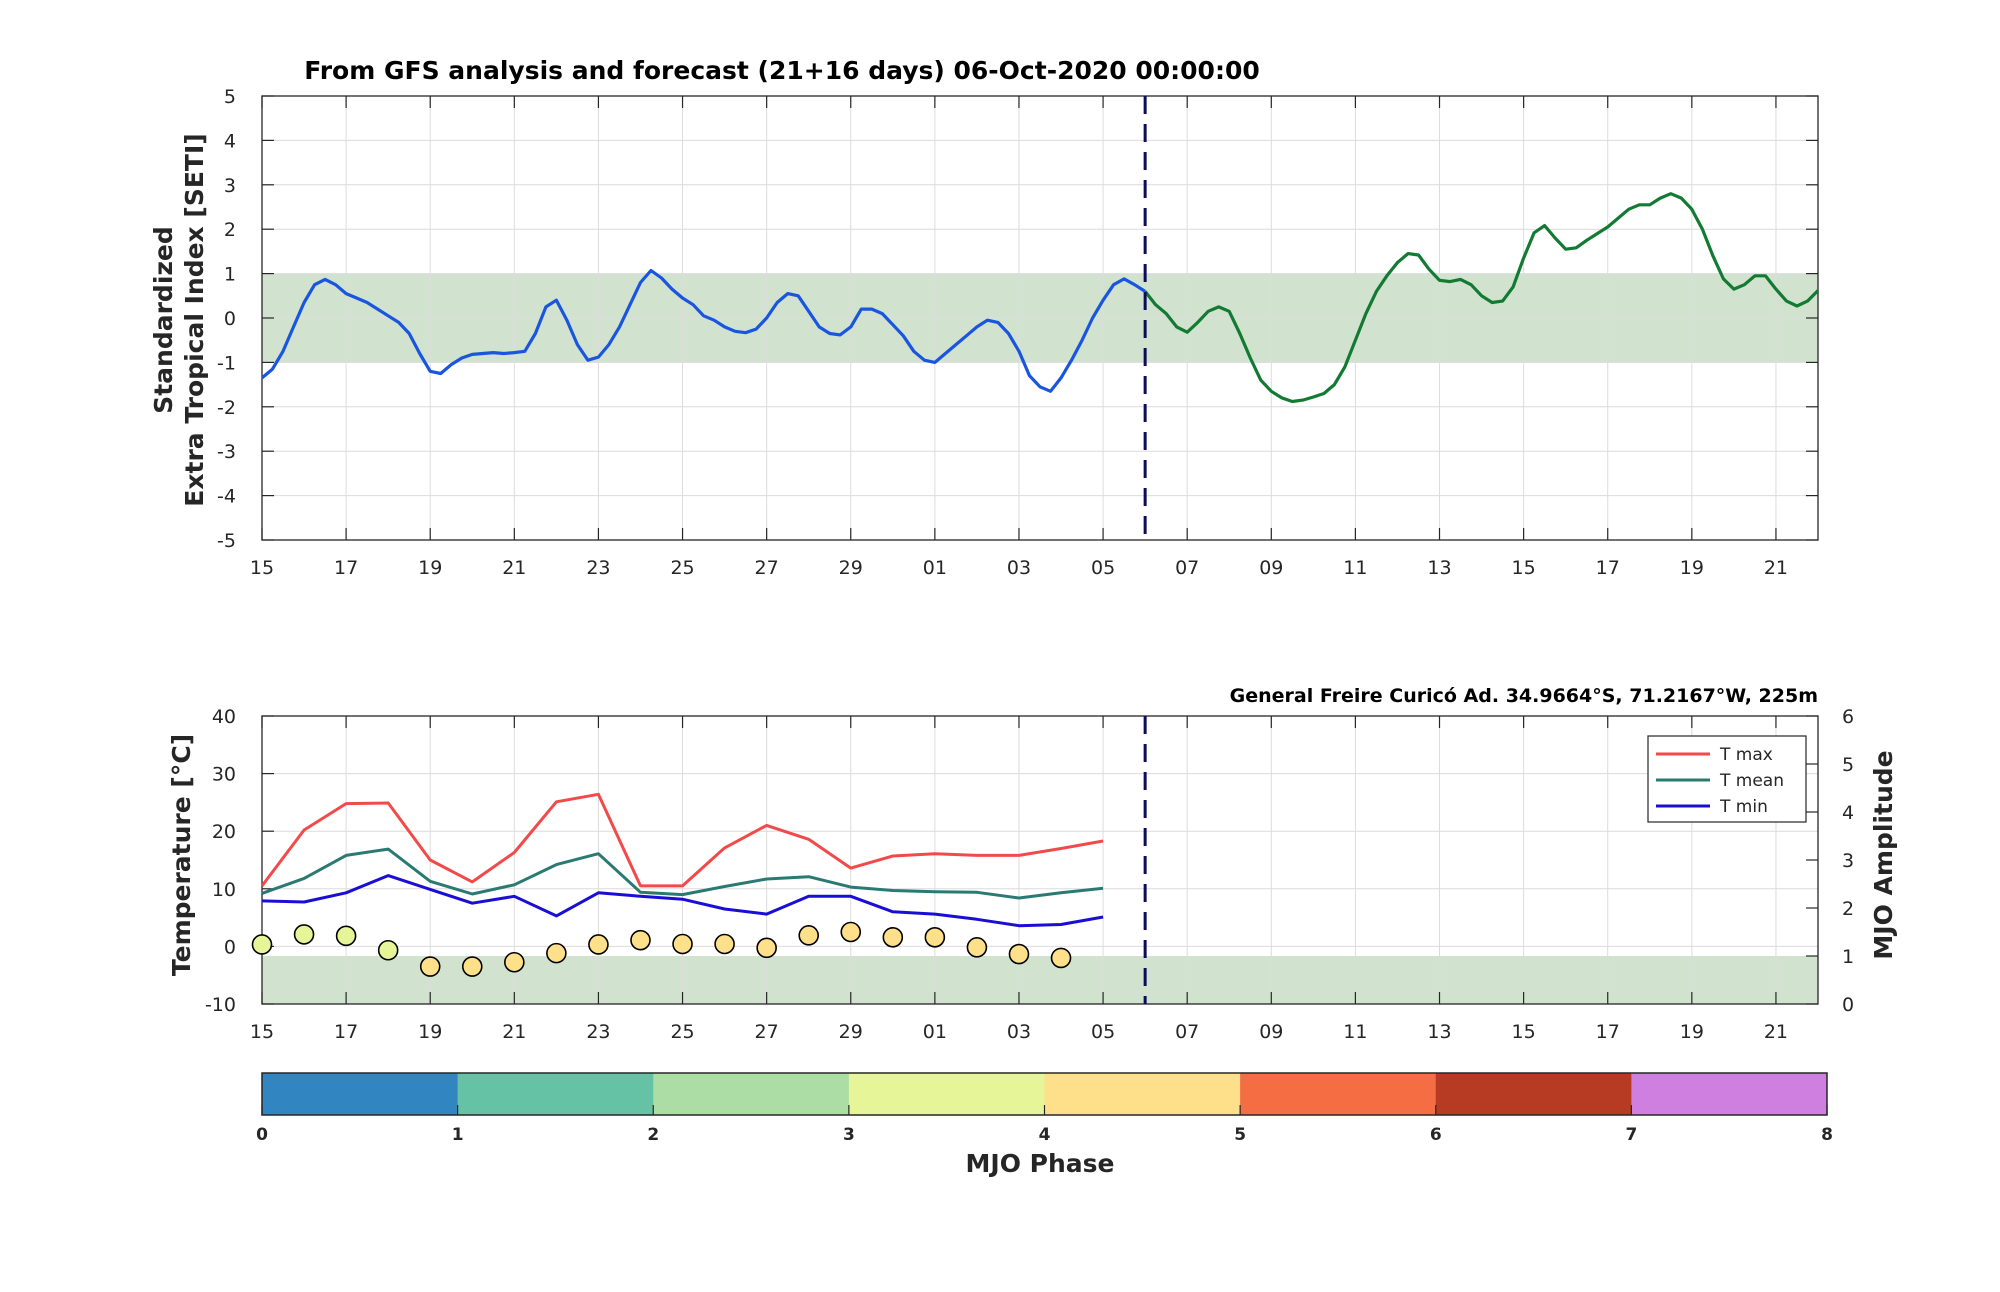 This screenshot has width=2000, height=1292. Describe the element at coordinates (1848, 957) in the screenshot. I see `y-right-tick-label: 1` at that location.